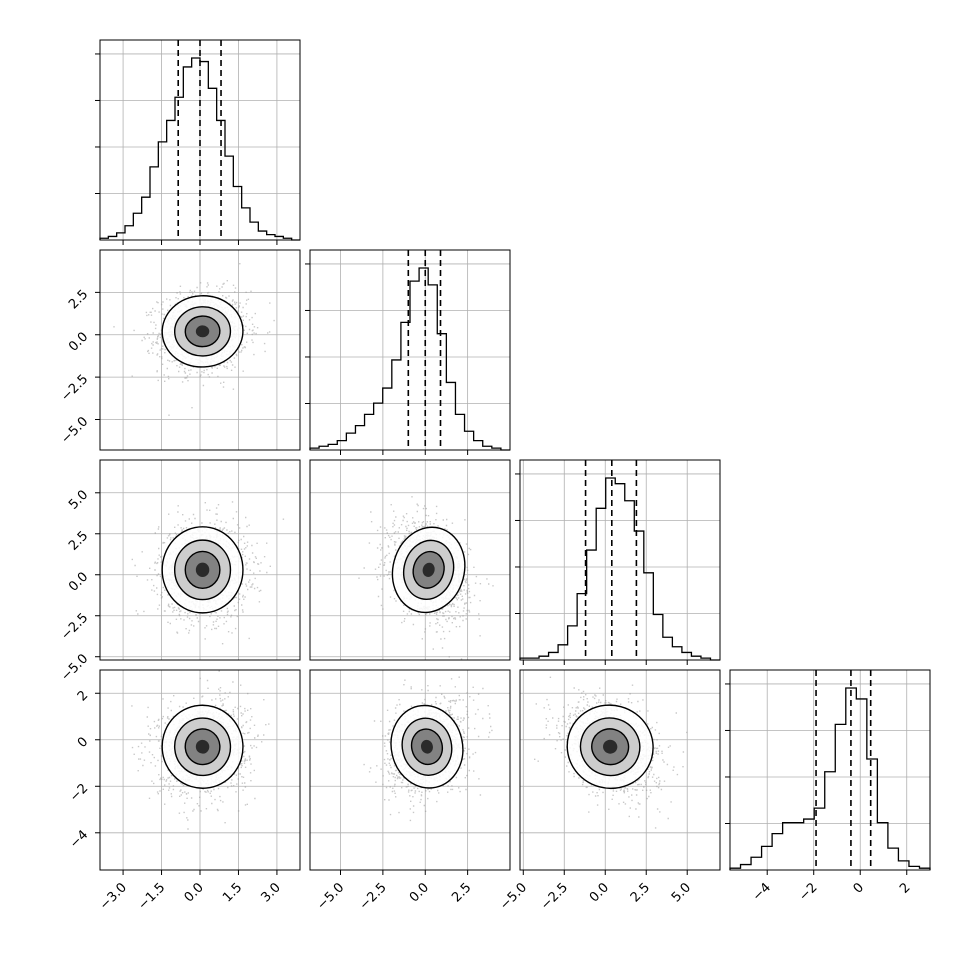 The height and width of the screenshot is (970, 970). What do you see at coordinates (808, 892) in the screenshot?
I see `x-tick-label: −2` at bounding box center [808, 892].